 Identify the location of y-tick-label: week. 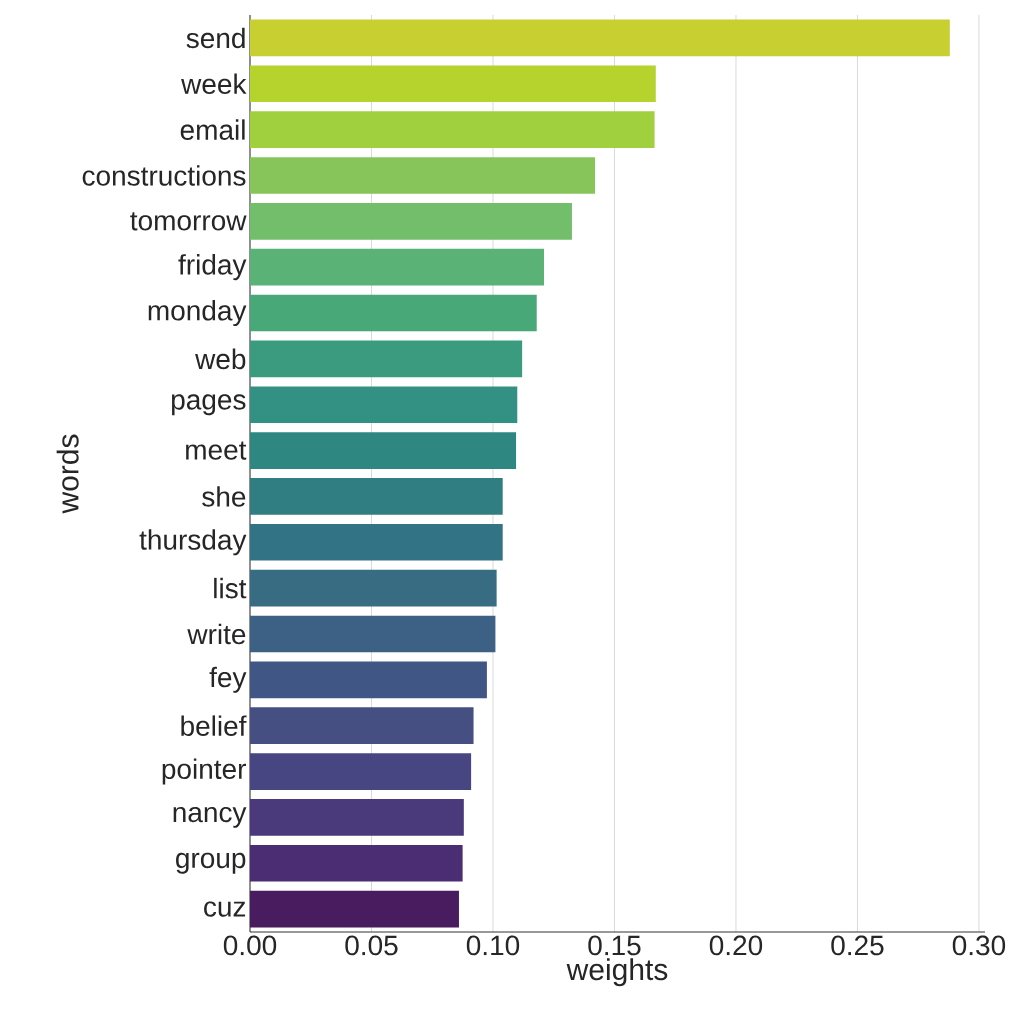
(214, 84).